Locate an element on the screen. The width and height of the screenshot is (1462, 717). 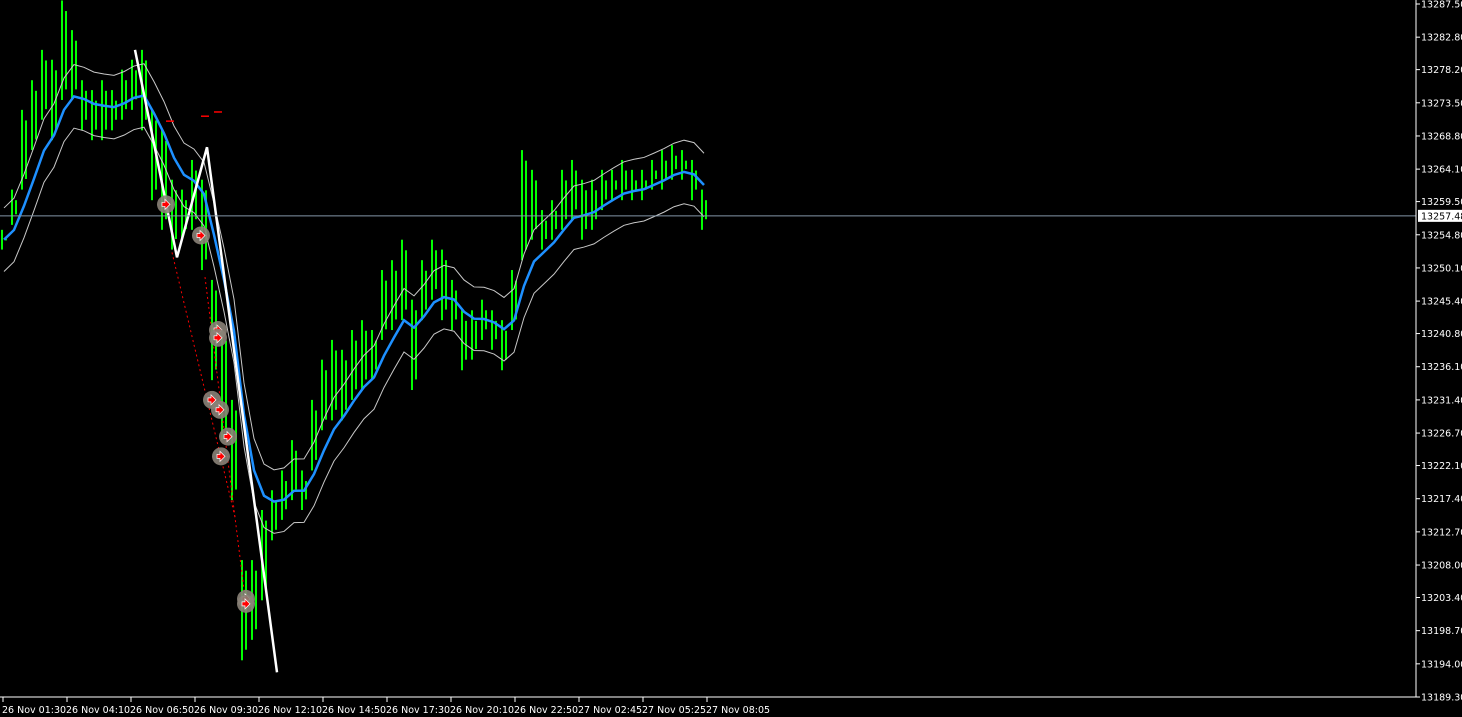
time-tick-label: 26 Nov 09:30 is located at coordinates (226, 710).